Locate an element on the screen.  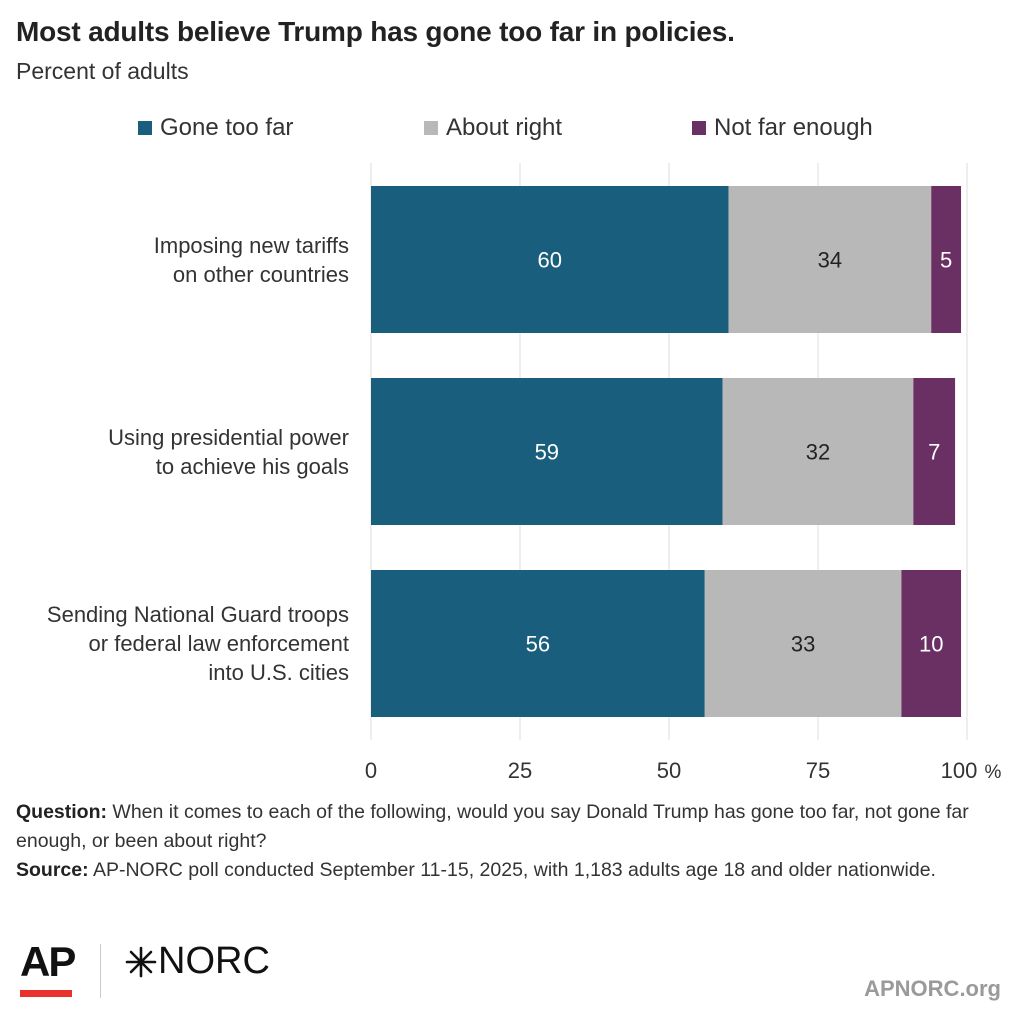
category-label-line: into U.S. cities is located at coordinates (278, 672).